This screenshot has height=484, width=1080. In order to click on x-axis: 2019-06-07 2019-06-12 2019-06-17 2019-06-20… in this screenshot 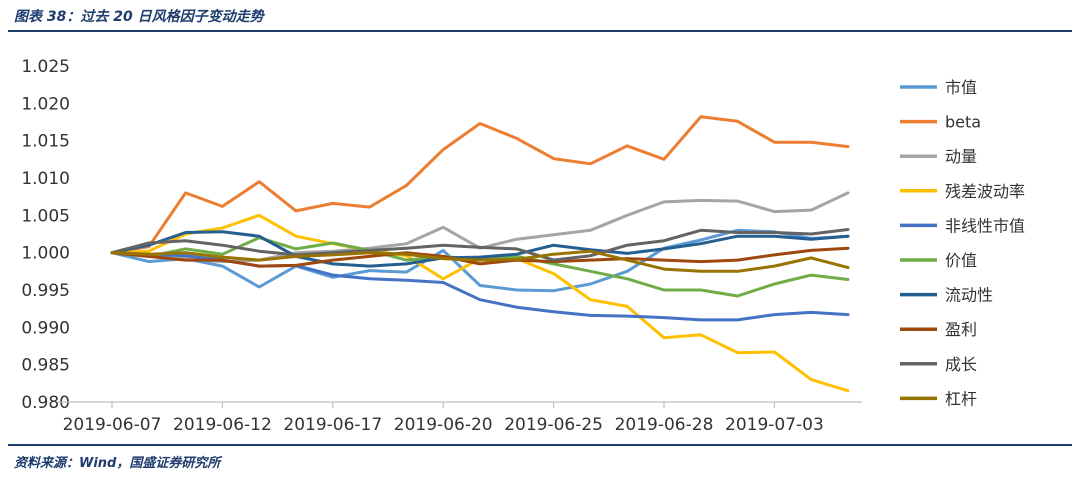, I will do `click(460, 418)`.